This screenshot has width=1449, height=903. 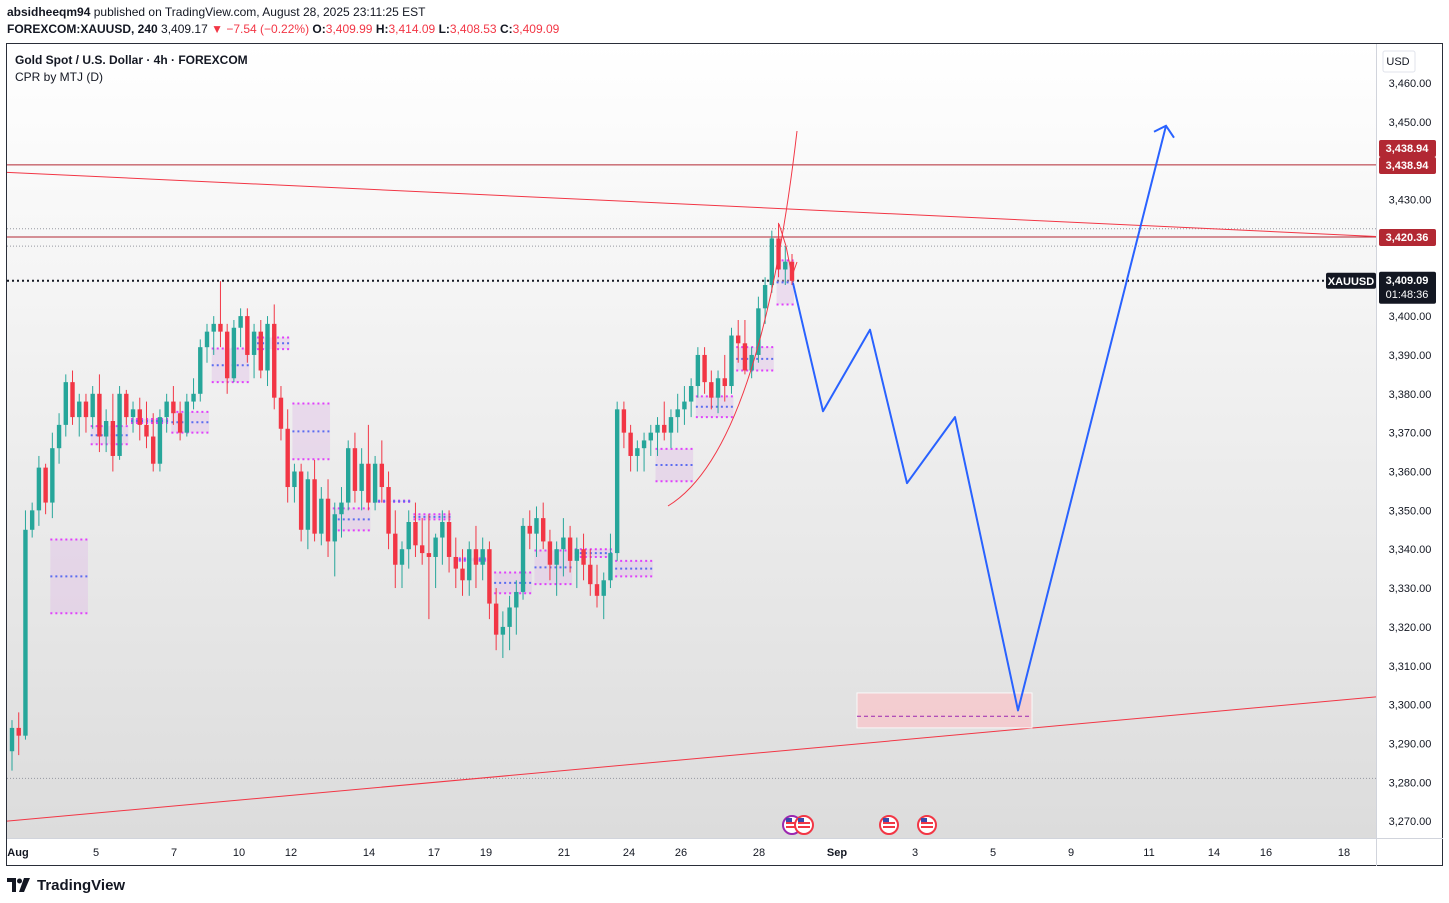 What do you see at coordinates (1351, 280) in the screenshot?
I see `symbol-tag` at bounding box center [1351, 280].